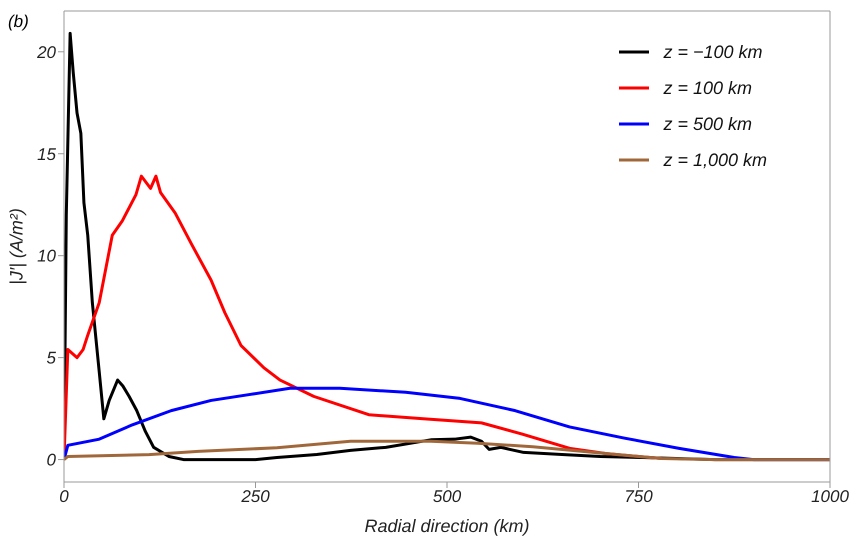  I want to click on x-axis-title: Radial direction (km), so click(447, 526).